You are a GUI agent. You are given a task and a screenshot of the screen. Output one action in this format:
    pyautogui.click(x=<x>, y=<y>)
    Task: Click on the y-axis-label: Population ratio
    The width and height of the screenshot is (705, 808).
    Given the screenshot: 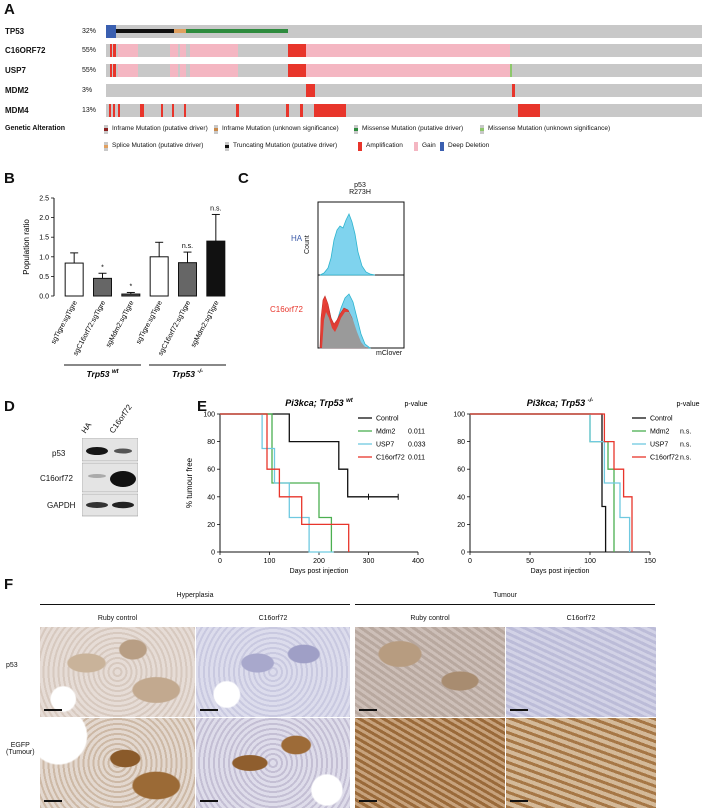 What is the action you would take?
    pyautogui.click(x=26, y=247)
    